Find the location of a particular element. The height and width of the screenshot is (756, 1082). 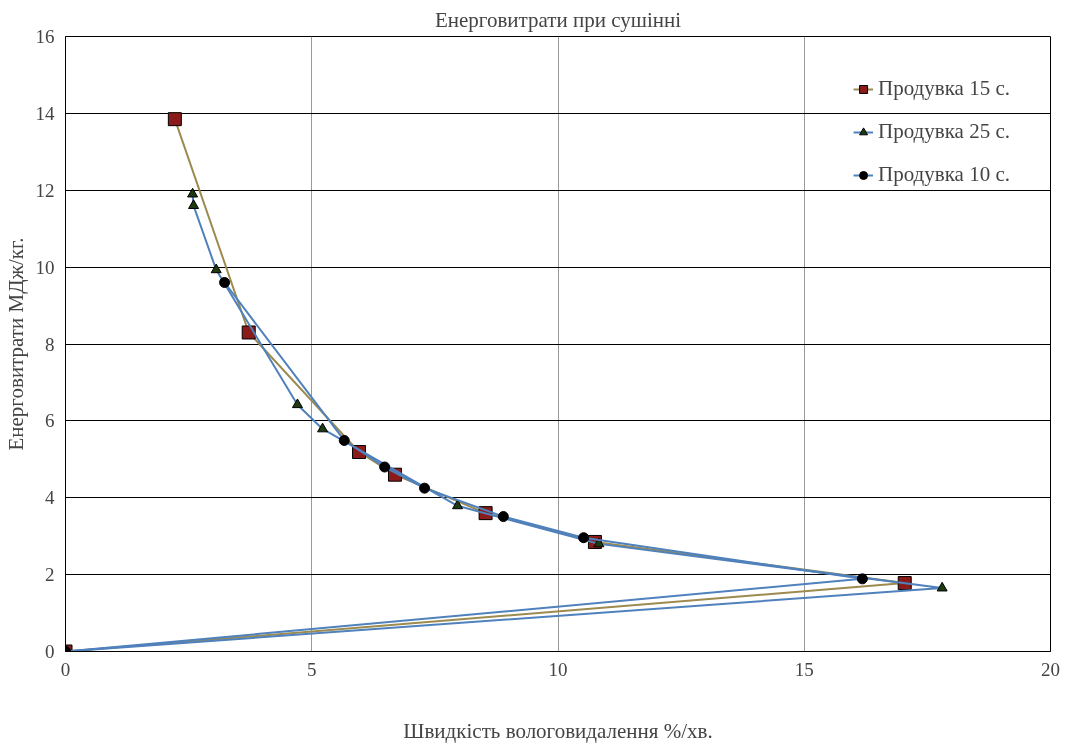

x-axis-title: Швидкість вологовидалення %/хв. is located at coordinates (558, 730).